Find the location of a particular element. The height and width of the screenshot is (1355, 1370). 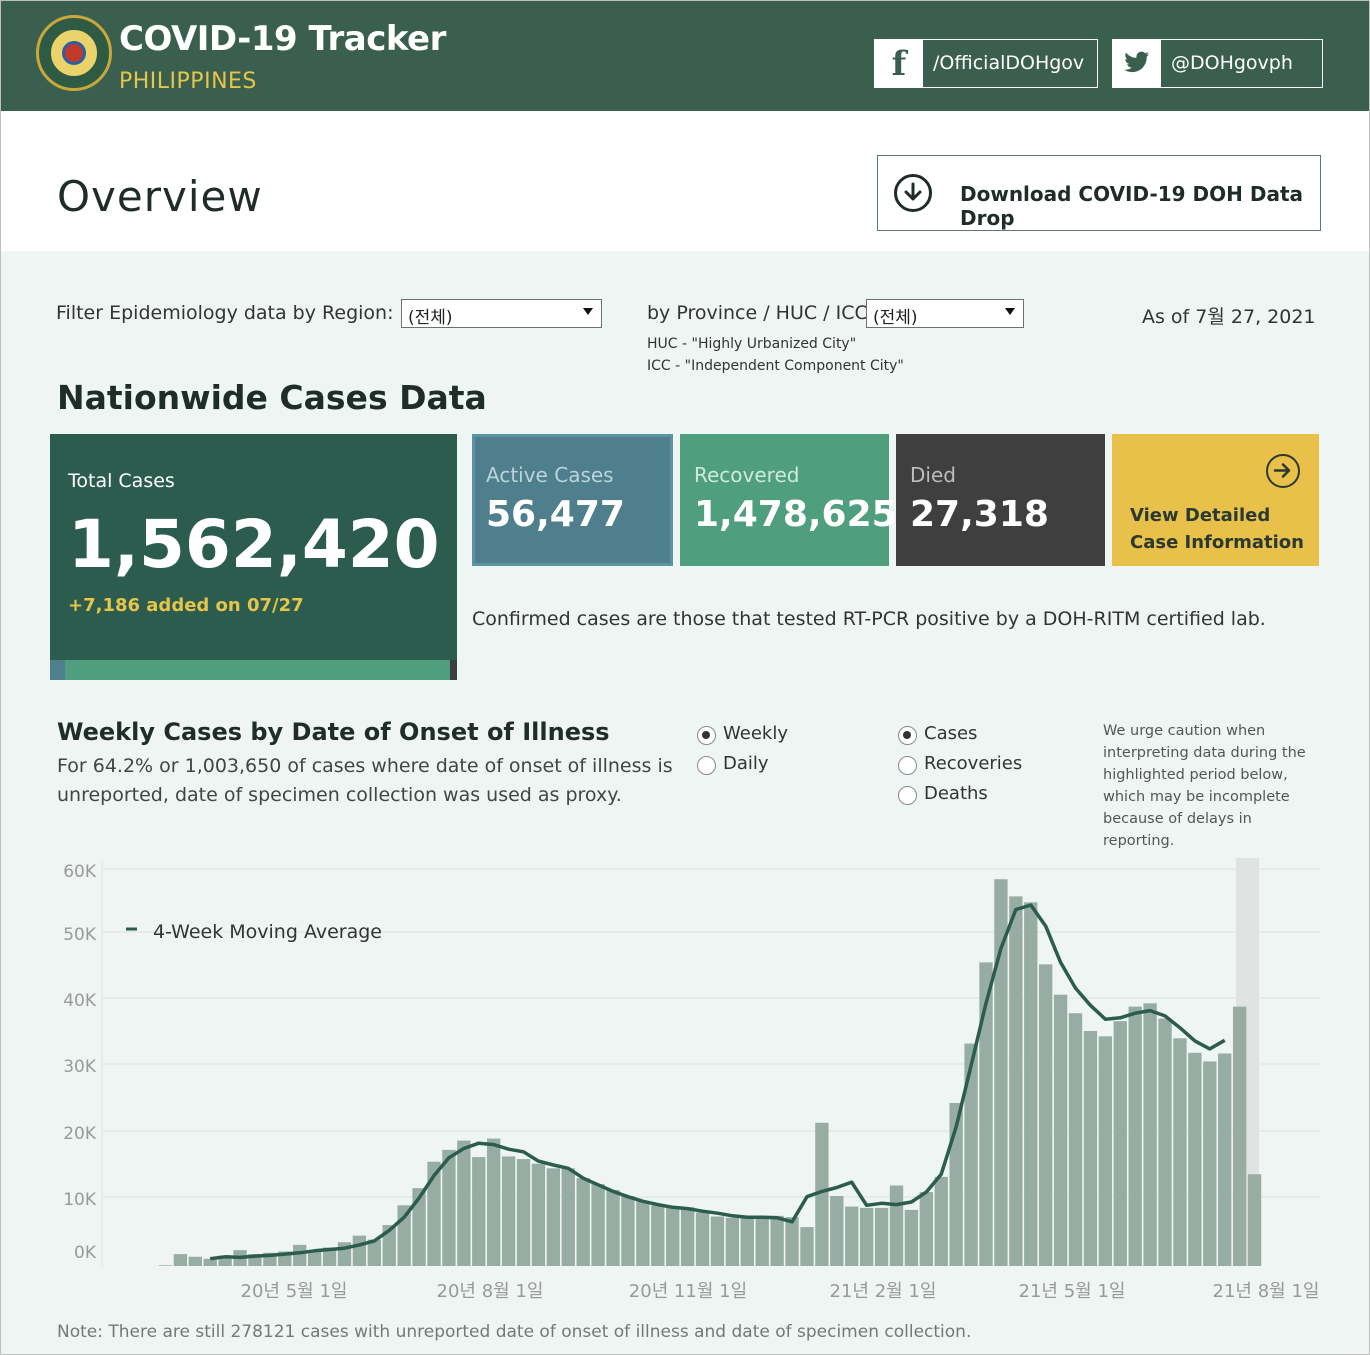

radio-daily-label: Daily is located at coordinates (746, 763).